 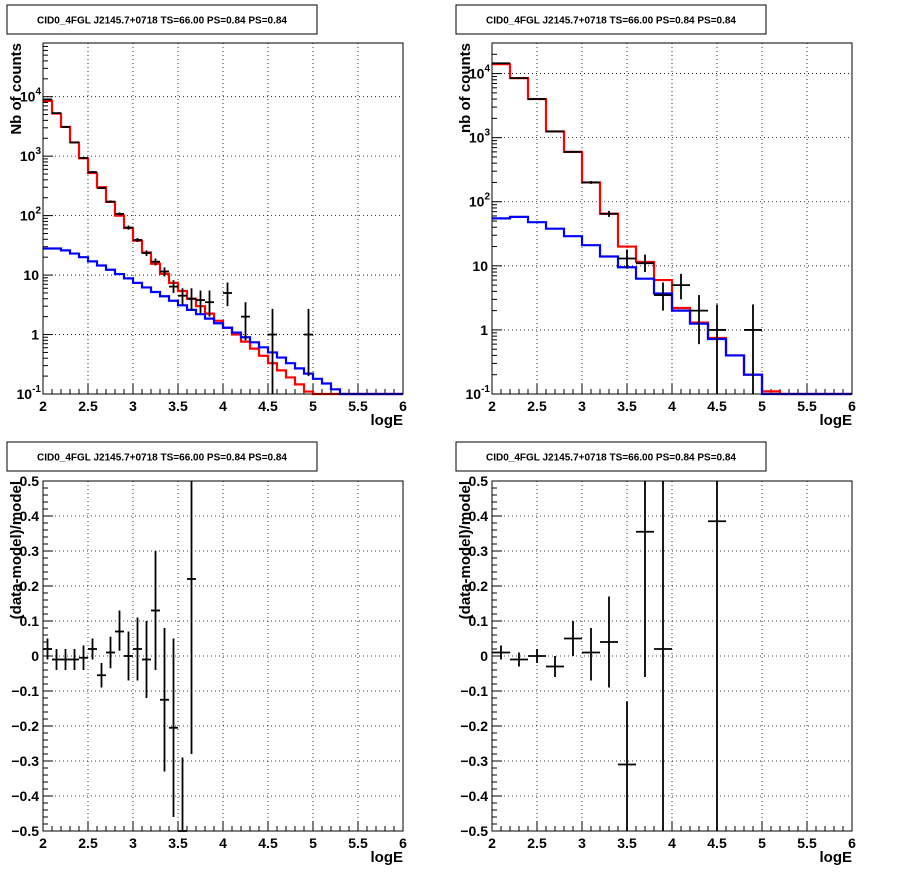 I want to click on y-tick-label: 0.5, so click(x=479, y=481).